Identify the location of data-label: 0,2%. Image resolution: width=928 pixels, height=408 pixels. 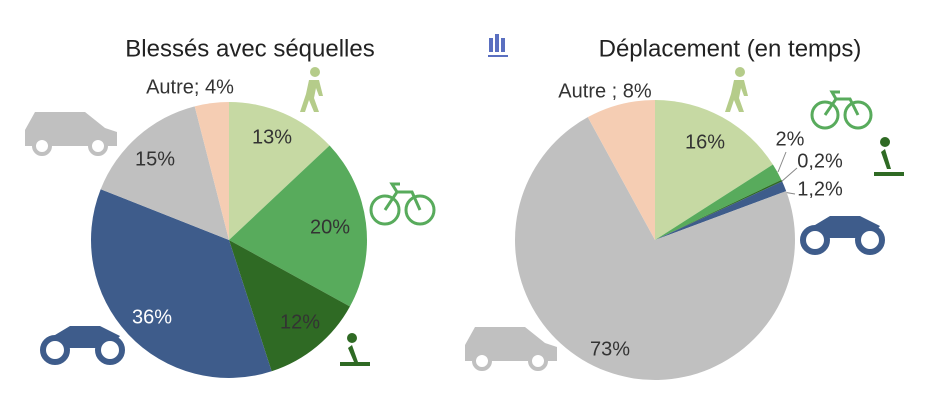
(820, 161).